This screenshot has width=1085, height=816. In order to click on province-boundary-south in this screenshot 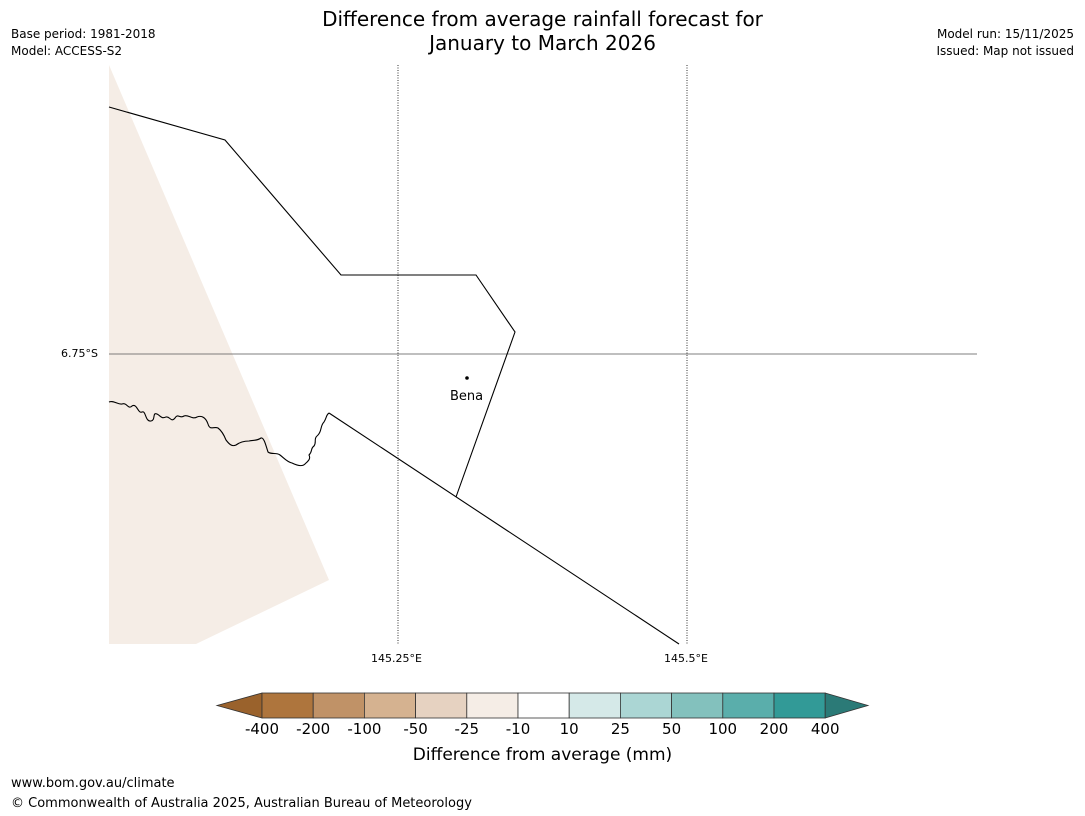, I will do `click(504, 528)`.